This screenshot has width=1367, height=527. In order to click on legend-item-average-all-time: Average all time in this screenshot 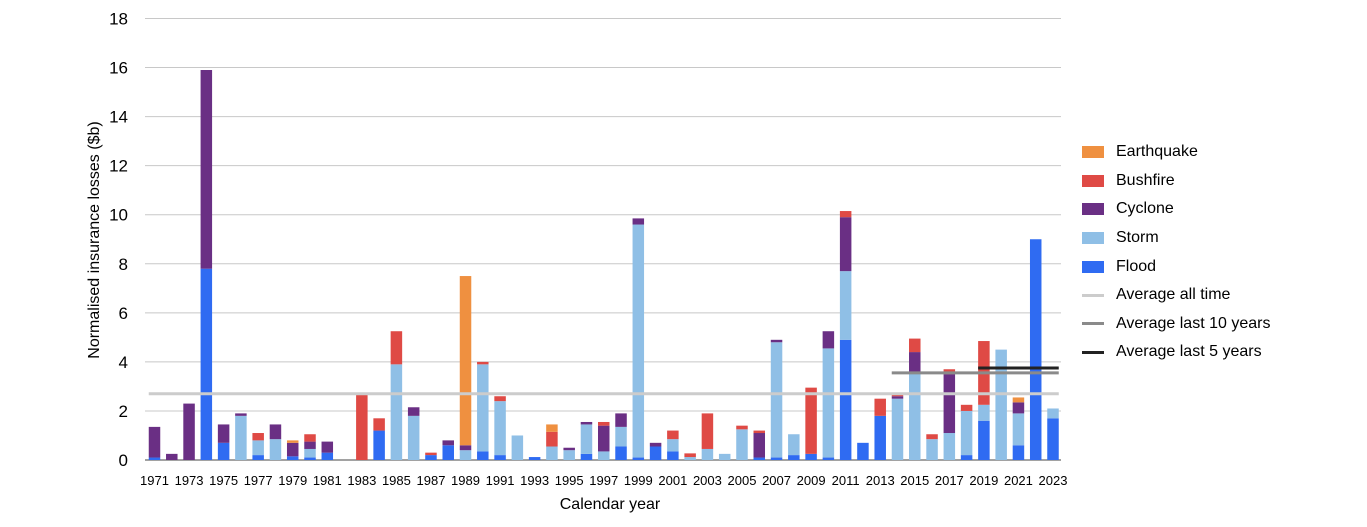, I will do `click(1176, 295)`.